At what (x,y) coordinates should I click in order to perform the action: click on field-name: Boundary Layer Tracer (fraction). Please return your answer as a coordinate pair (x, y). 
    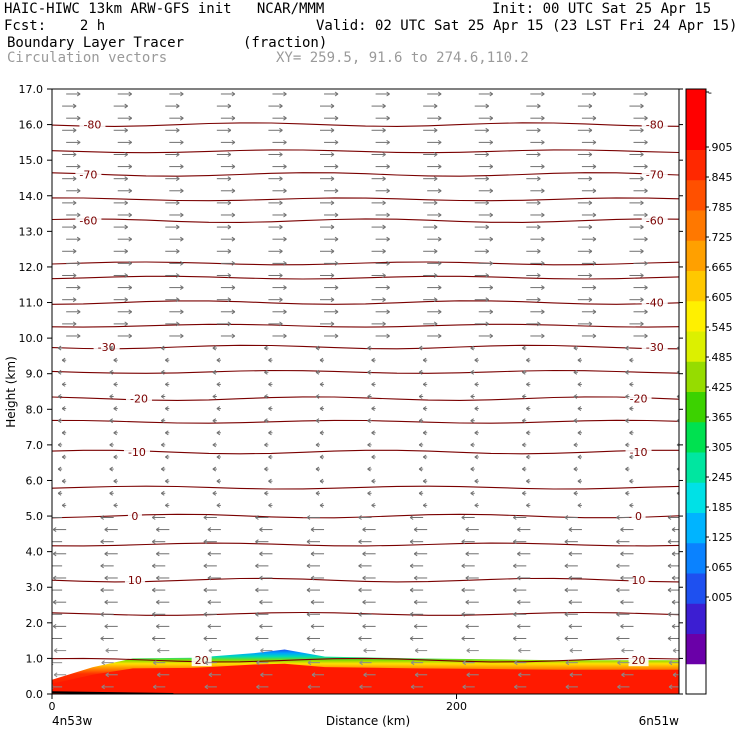
    Looking at the image, I should click on (167, 43).